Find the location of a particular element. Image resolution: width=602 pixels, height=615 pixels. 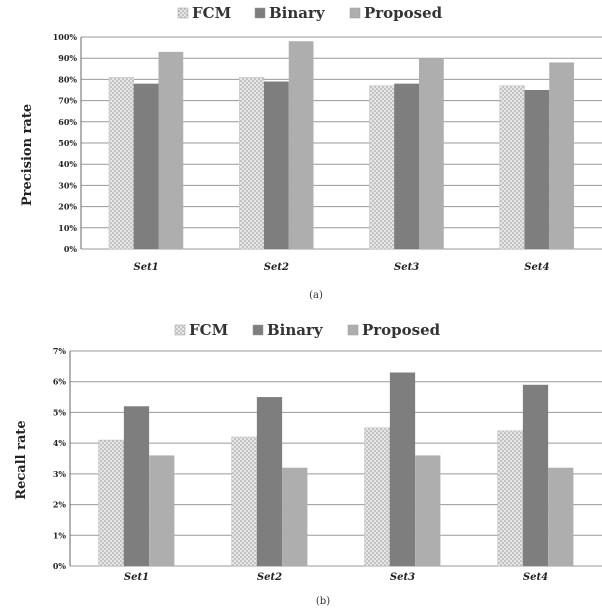

y-tick-label: 30% is located at coordinates (67, 185).